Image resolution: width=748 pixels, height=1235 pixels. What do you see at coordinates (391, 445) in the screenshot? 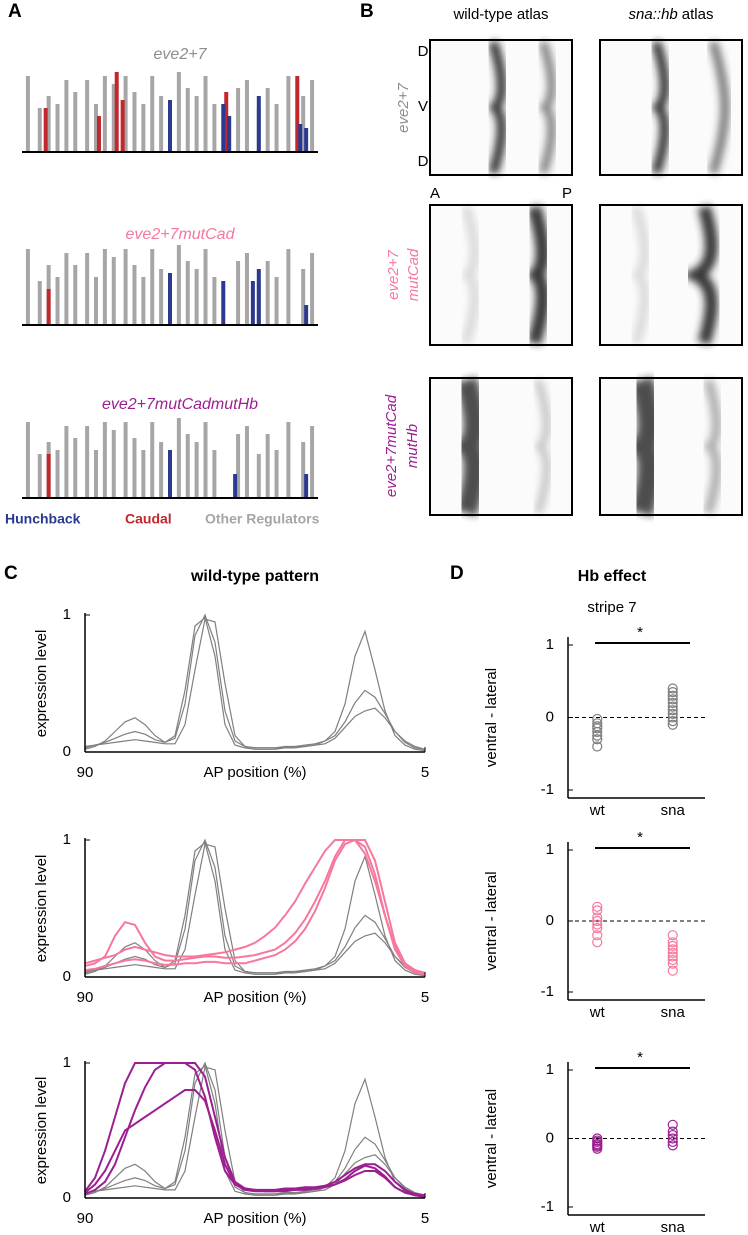
I see `row-label: eve2+7mutCad` at bounding box center [391, 445].